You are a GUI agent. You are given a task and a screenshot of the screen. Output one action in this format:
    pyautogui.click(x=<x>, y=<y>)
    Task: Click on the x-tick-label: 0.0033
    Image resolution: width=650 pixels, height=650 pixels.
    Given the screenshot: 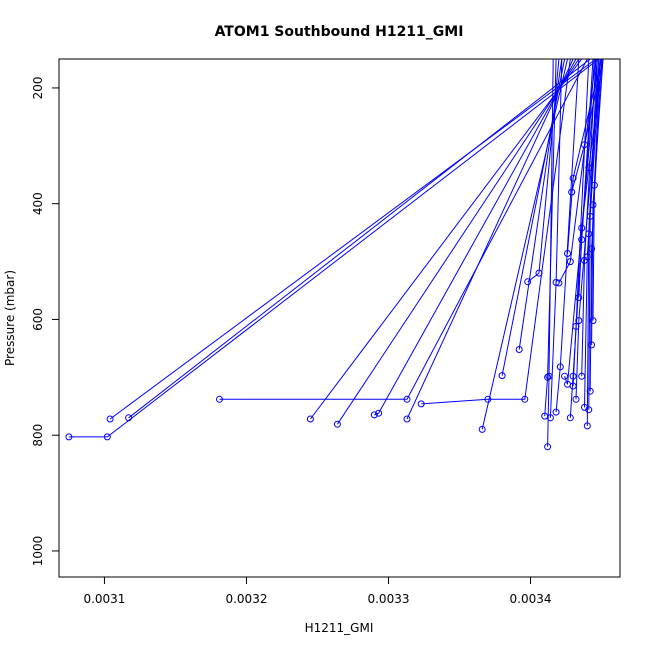 What is the action you would take?
    pyautogui.click(x=388, y=599)
    